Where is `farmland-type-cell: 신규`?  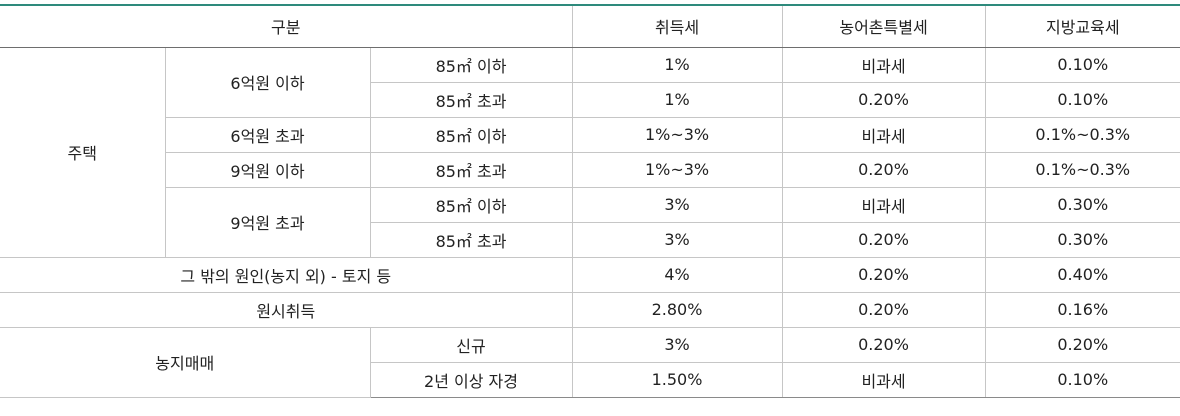
farmland-type-cell: 신규 is located at coordinates (471, 344).